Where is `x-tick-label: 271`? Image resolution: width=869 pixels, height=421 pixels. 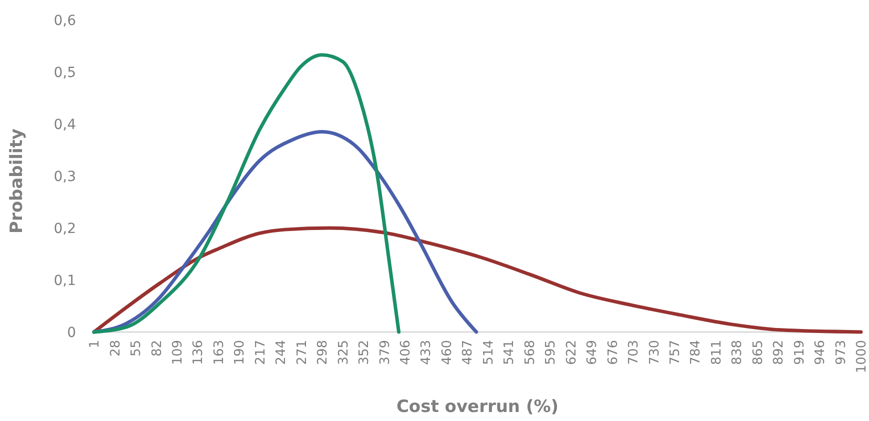 x-tick-label: 271 is located at coordinates (302, 352).